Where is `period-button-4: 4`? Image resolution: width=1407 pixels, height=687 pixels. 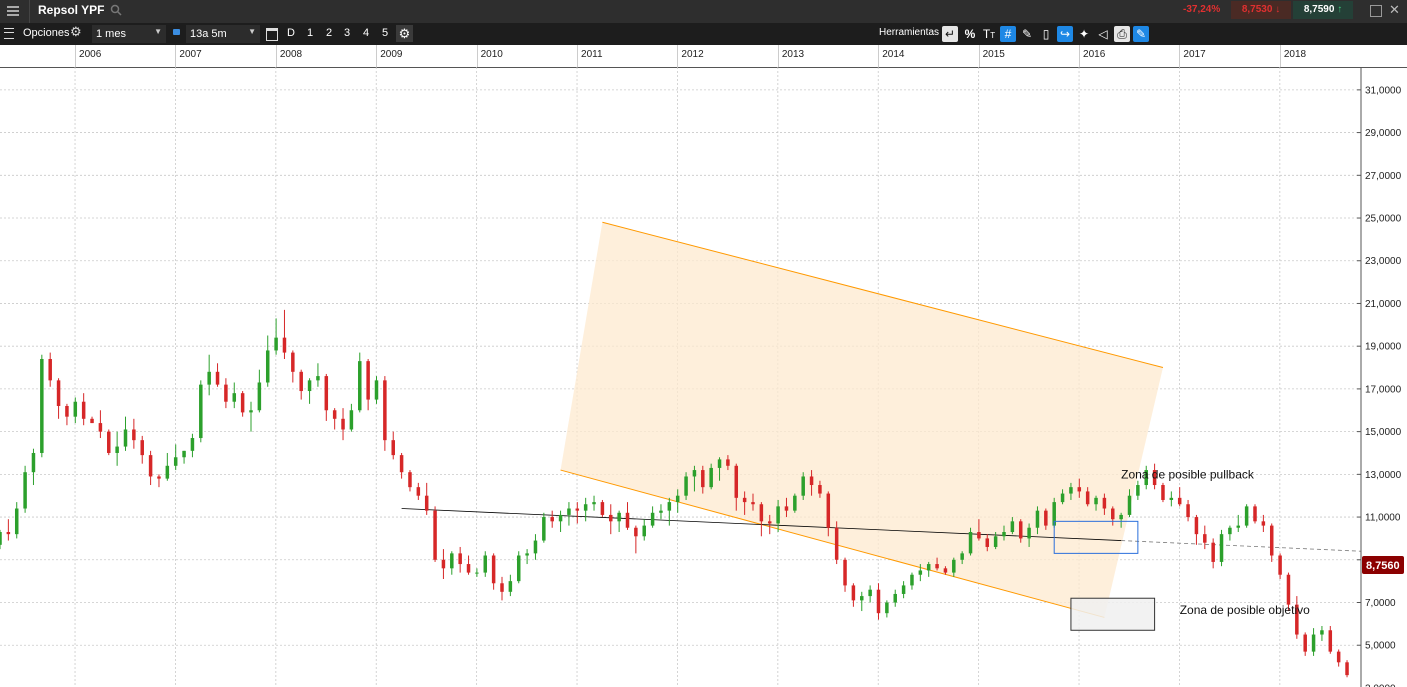 period-button-4: 4 is located at coordinates (366, 33).